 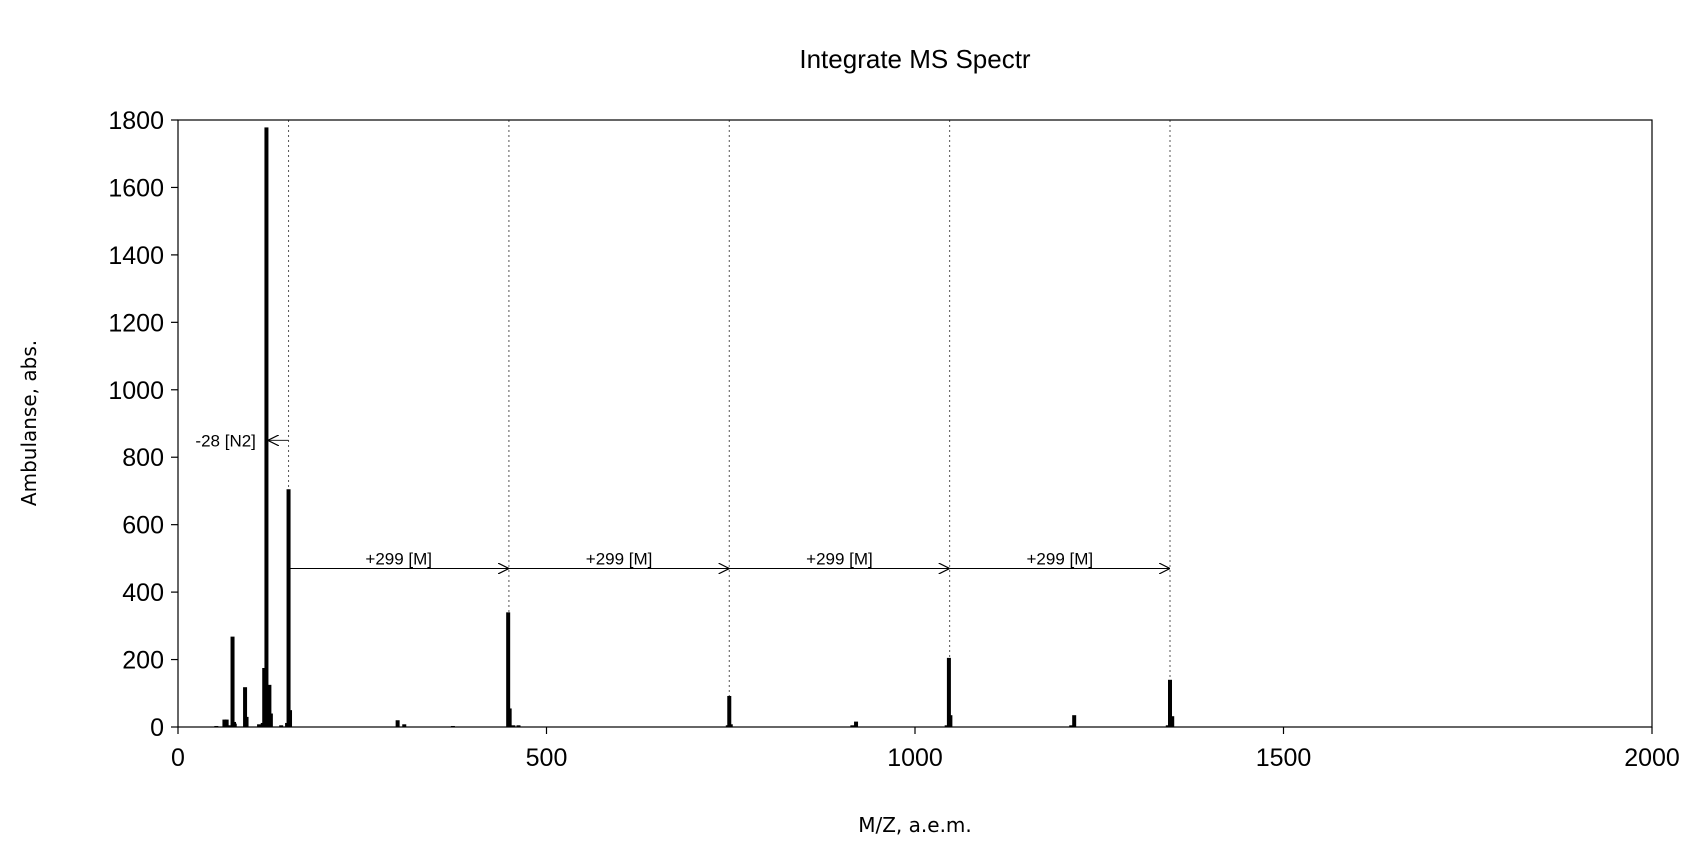 What do you see at coordinates (157, 728) in the screenshot?
I see `y-tick-label: 0` at bounding box center [157, 728].